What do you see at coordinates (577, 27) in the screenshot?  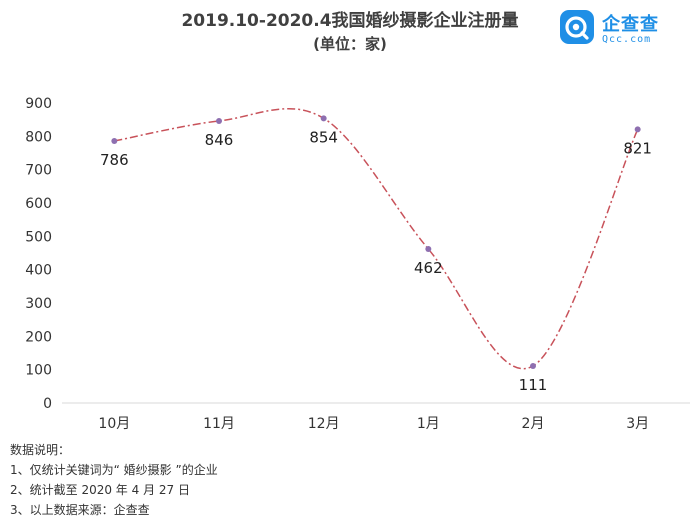 I see `qcc-logo-icon` at bounding box center [577, 27].